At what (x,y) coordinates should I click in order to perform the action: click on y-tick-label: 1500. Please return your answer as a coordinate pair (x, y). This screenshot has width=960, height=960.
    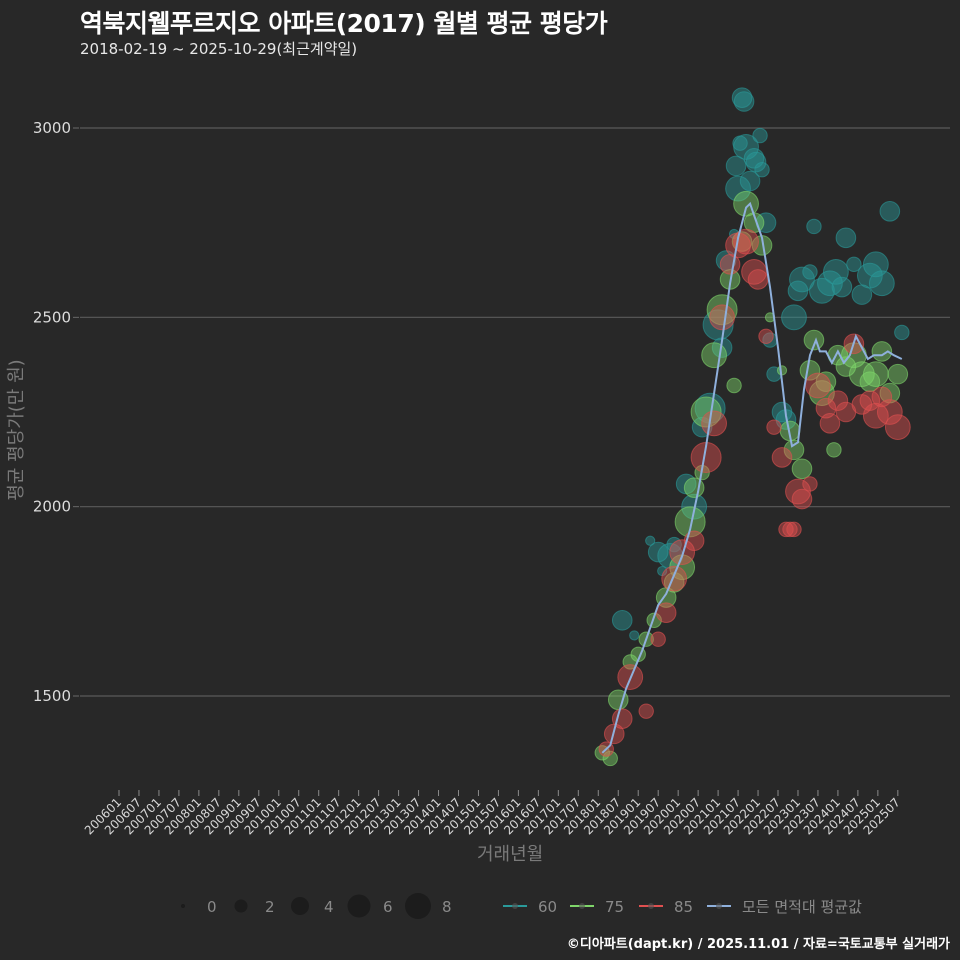
    Looking at the image, I should click on (52, 696).